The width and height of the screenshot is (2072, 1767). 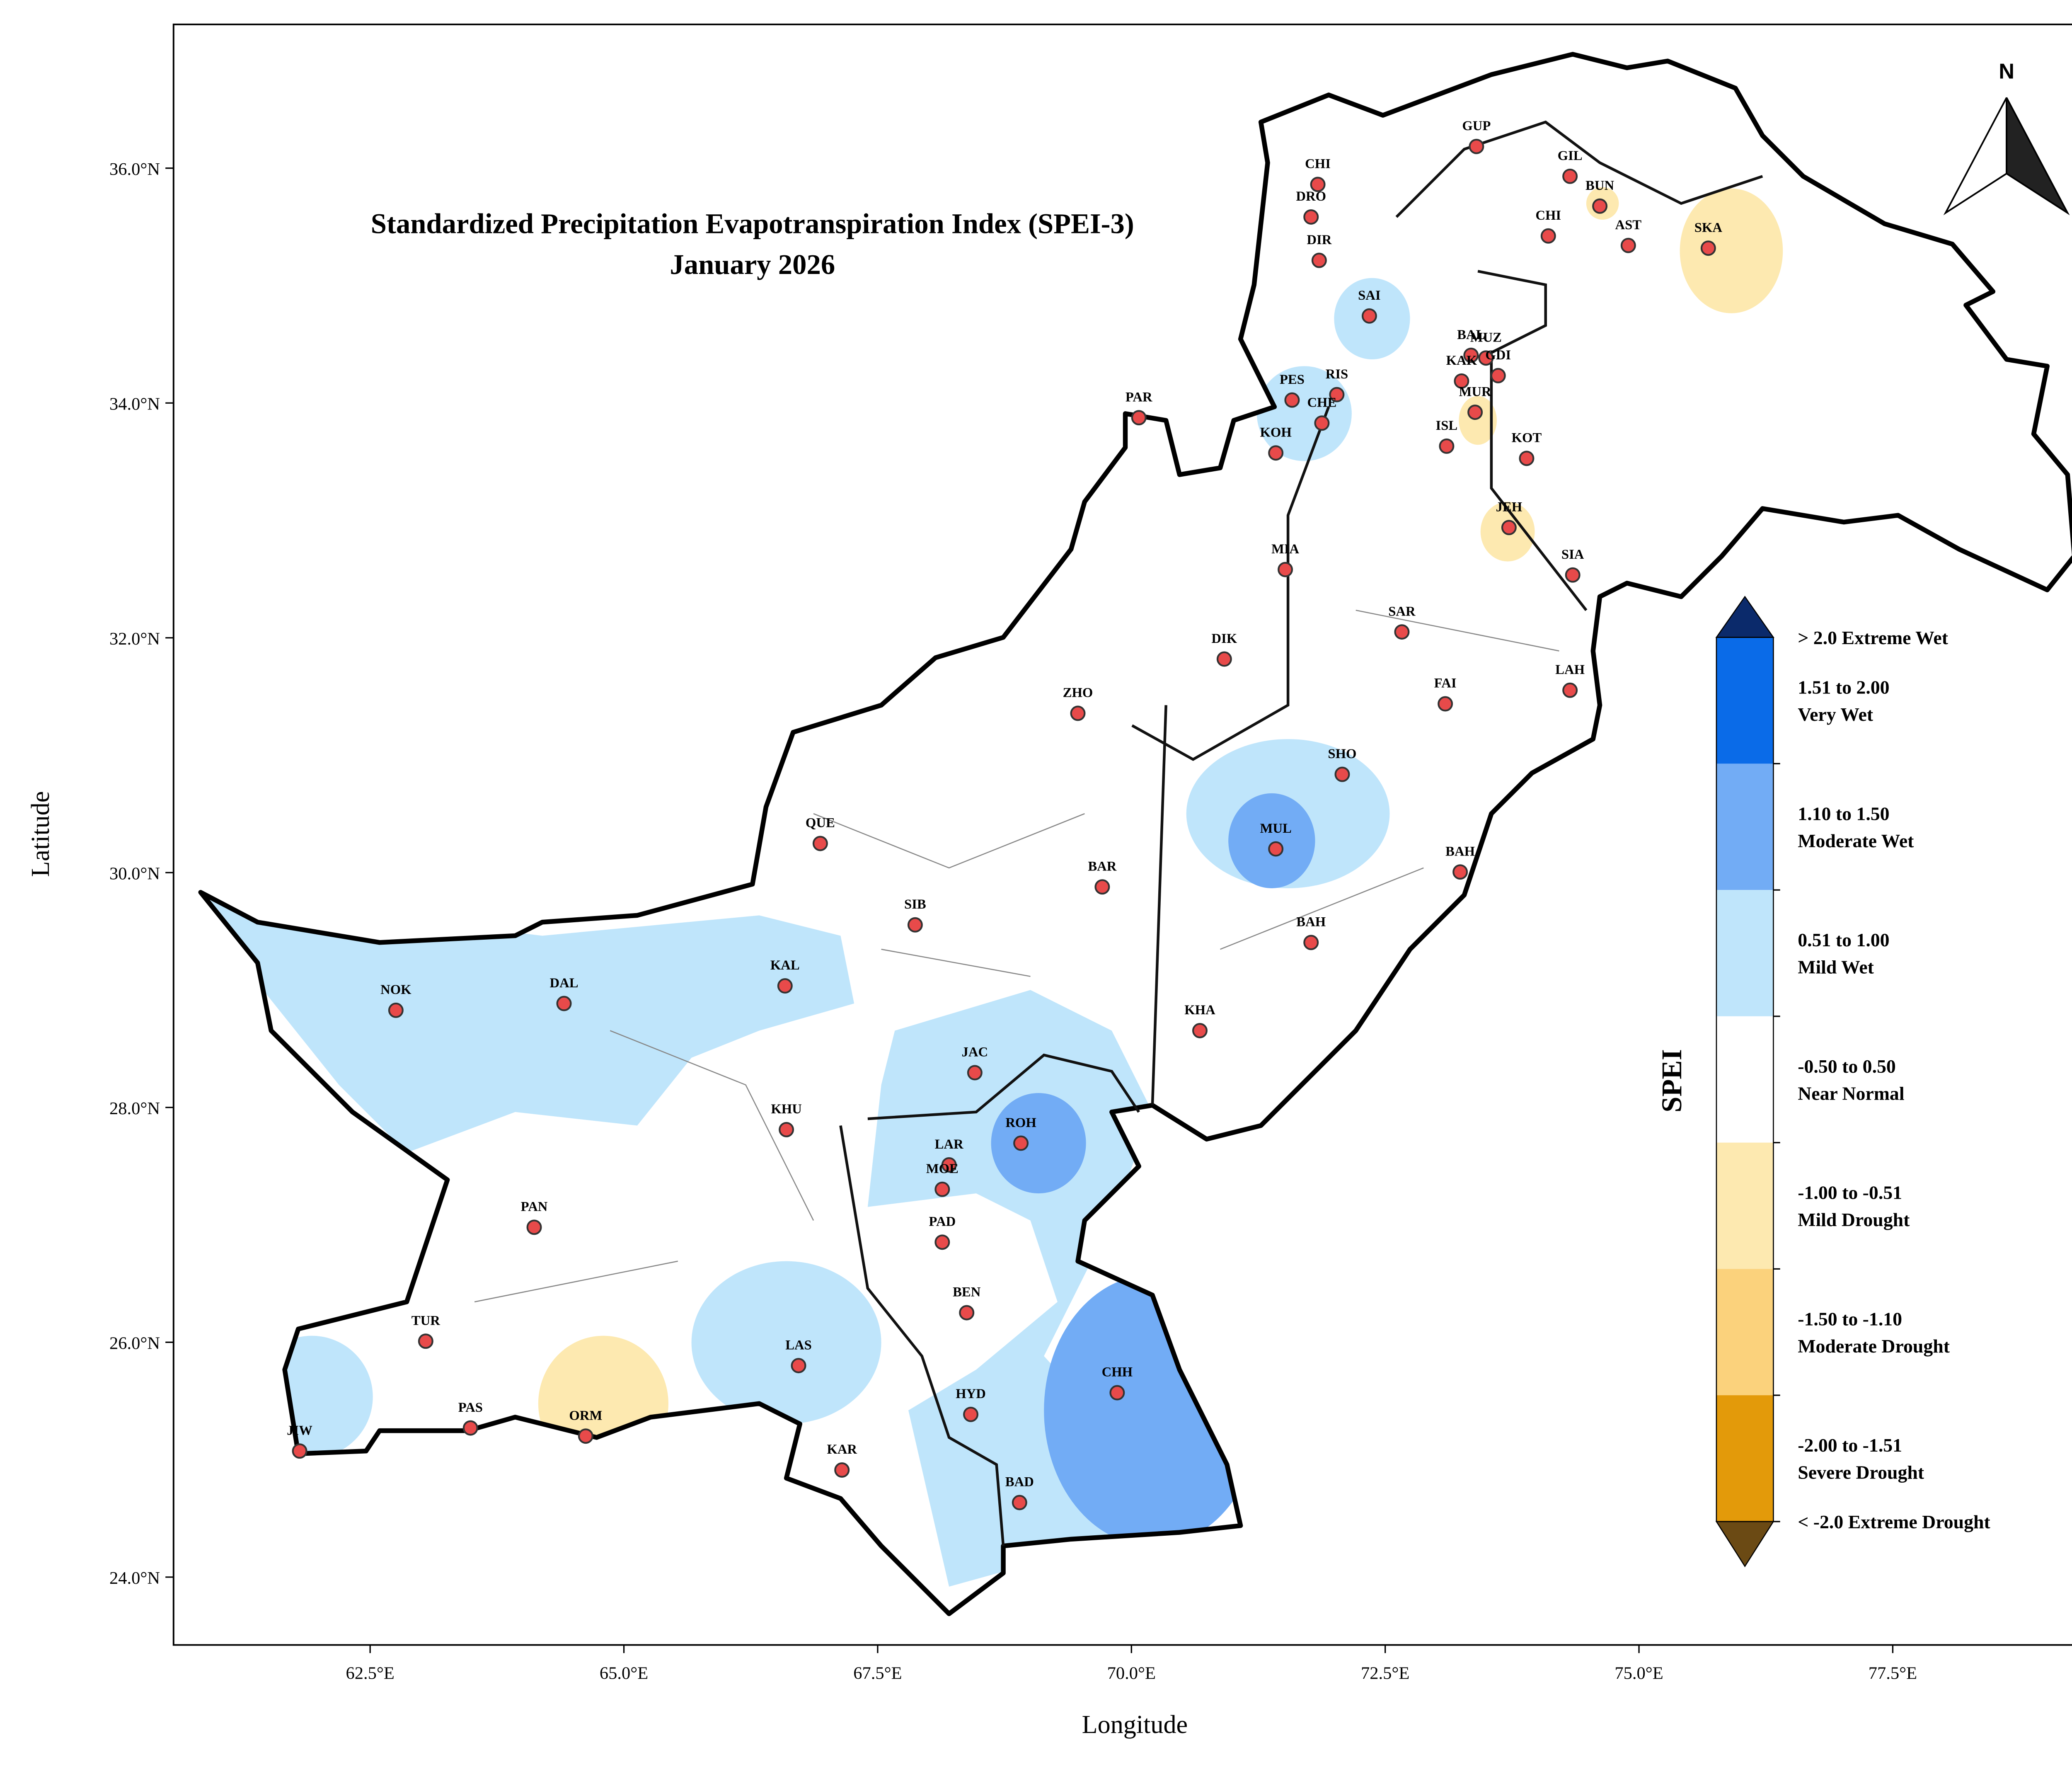 I want to click on x-tick-label: 65.0°E, so click(x=624, y=1673).